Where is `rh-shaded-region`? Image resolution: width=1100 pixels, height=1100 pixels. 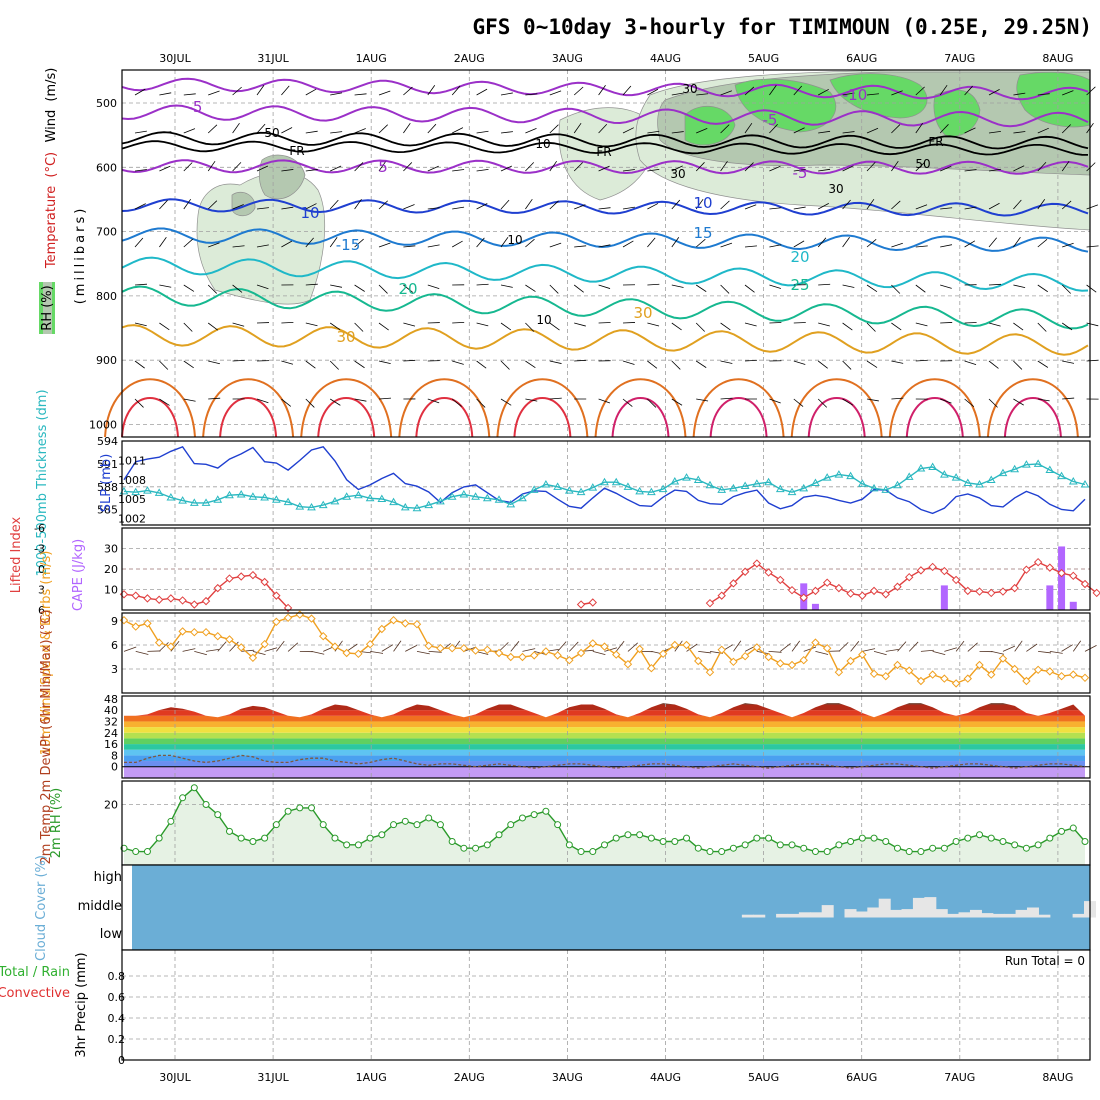 rh-shaded-region is located at coordinates (710, 126).